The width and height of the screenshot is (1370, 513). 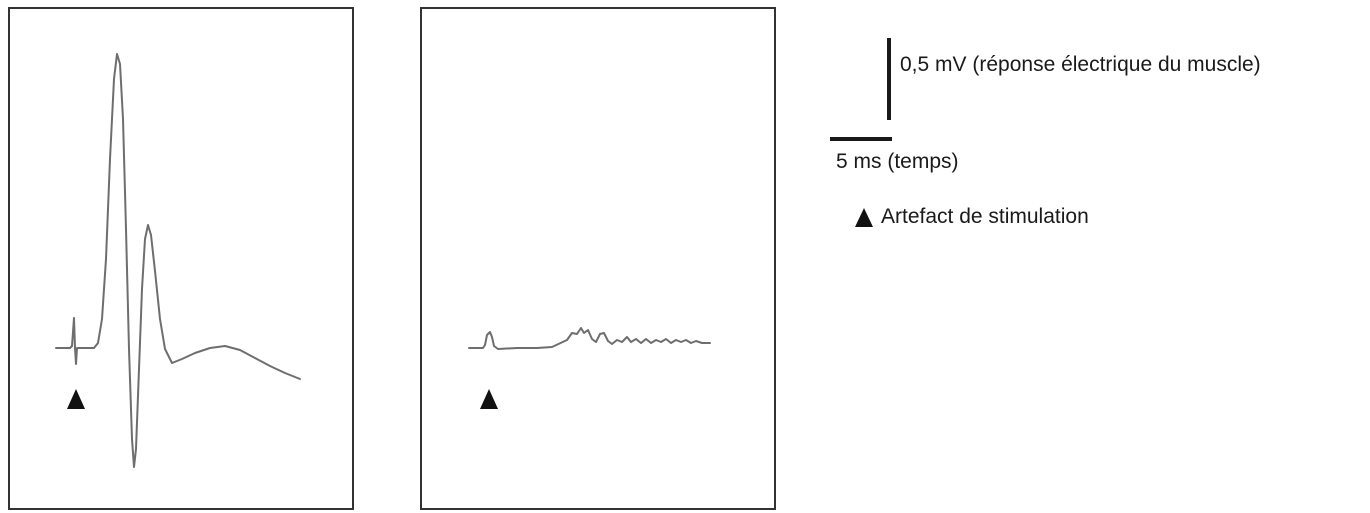 What do you see at coordinates (861, 139) in the screenshot?
I see `time-scale-bar` at bounding box center [861, 139].